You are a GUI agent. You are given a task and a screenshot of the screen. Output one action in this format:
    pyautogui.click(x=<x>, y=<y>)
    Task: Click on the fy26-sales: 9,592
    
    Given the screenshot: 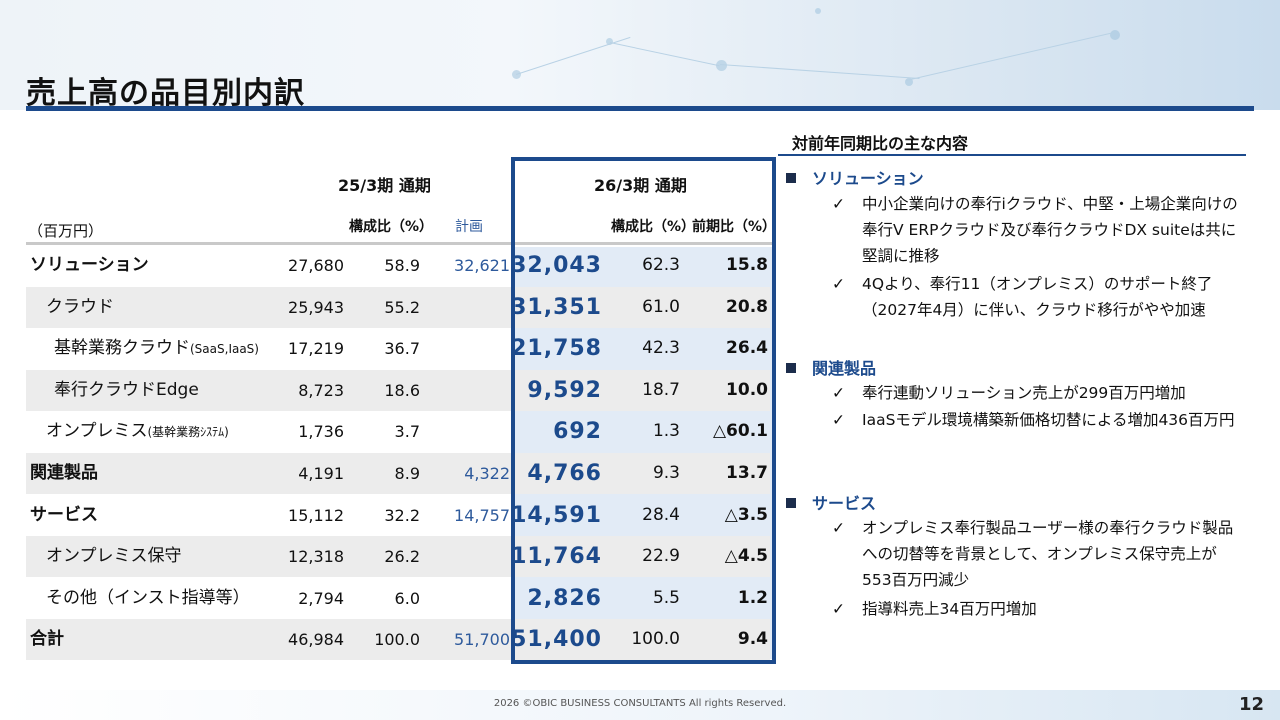 What is the action you would take?
    pyautogui.click(x=564, y=390)
    